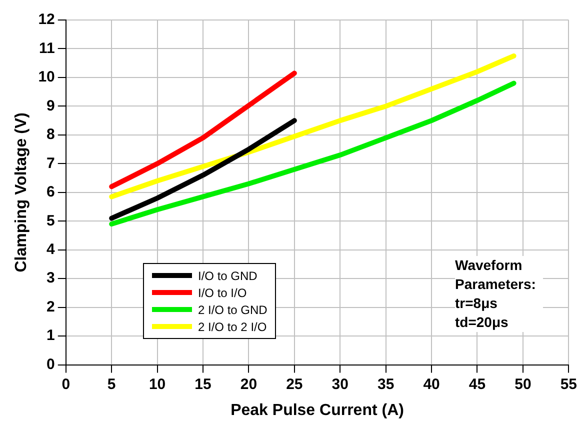 Image resolution: width=588 pixels, height=432 pixels. I want to click on y-axis-title: Clamping Voltage (V), so click(21, 192).